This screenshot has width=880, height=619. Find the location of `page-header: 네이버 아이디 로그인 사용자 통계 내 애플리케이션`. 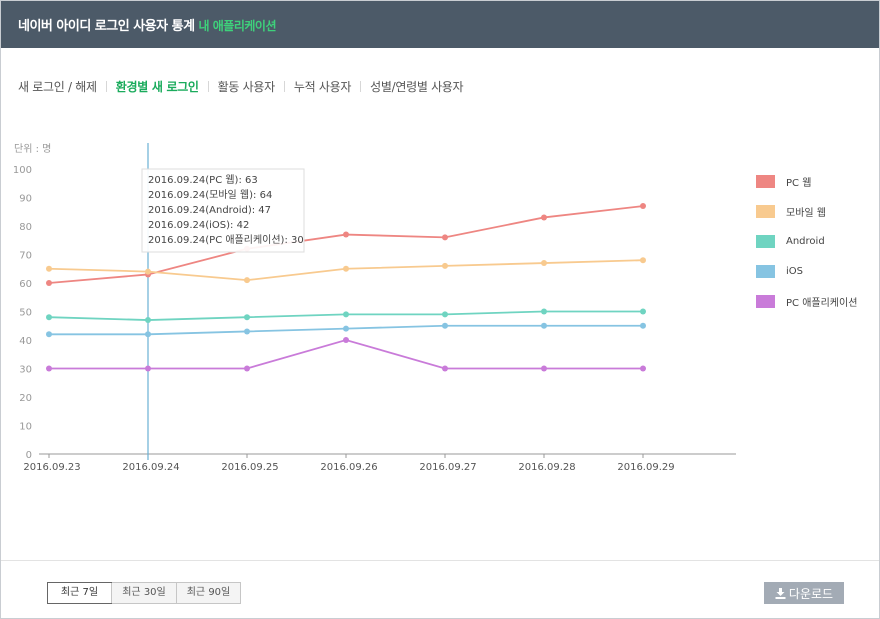

page-header: 네이버 아이디 로그인 사용자 통계 내 애플리케이션 is located at coordinates (440, 24).